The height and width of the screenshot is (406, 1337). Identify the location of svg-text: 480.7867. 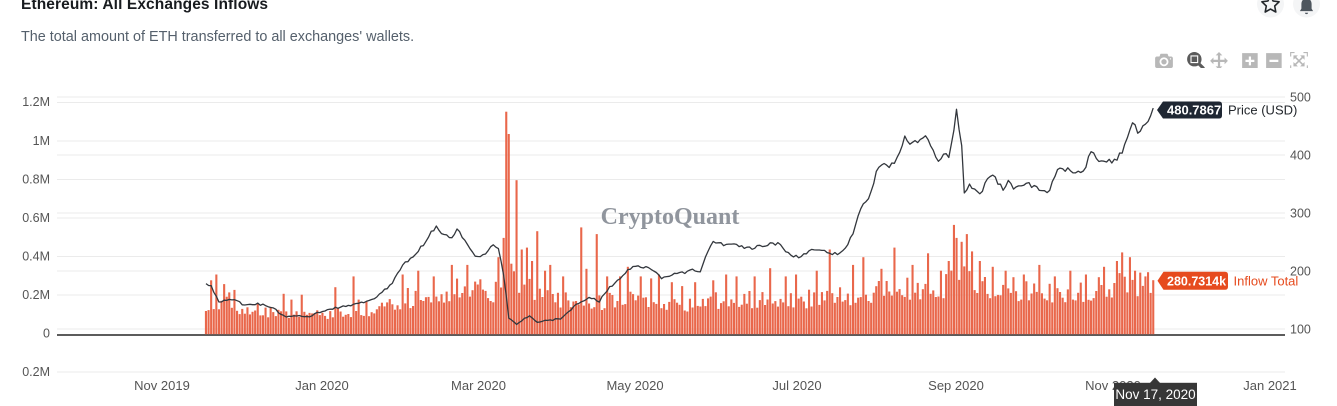
(1194, 110).